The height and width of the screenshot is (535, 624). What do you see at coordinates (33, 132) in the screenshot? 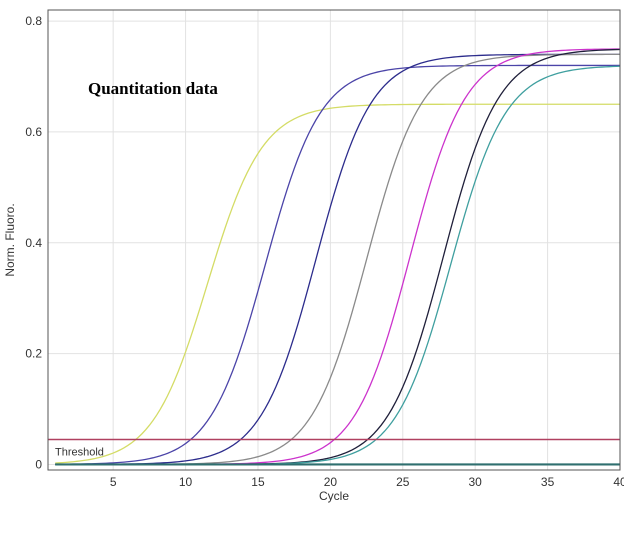
I see `y-tick-label: 0.6` at bounding box center [33, 132].